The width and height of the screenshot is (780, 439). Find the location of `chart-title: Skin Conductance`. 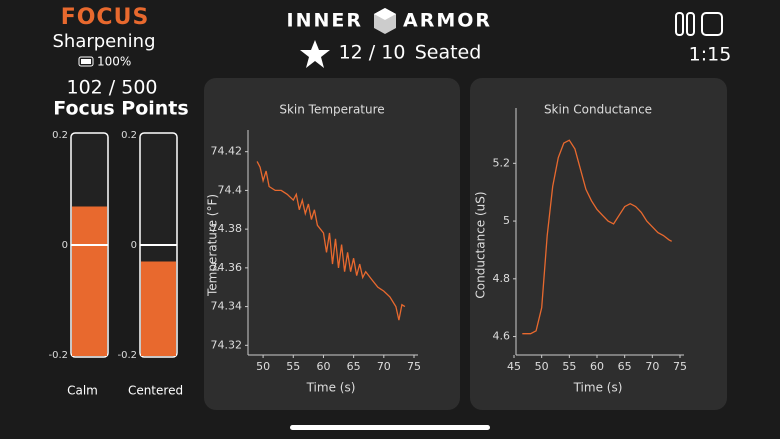

chart-title: Skin Conductance is located at coordinates (598, 110).